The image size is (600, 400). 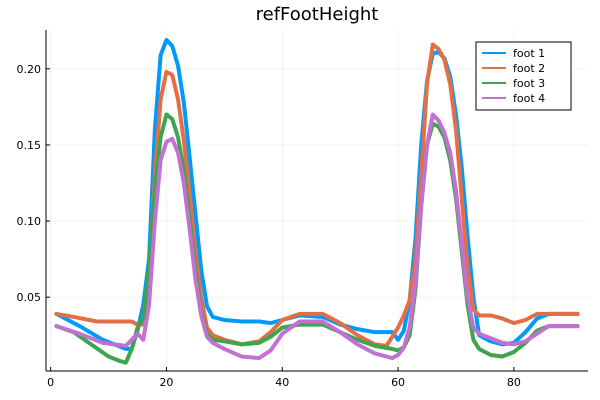 What do you see at coordinates (529, 53) in the screenshot?
I see `legend-label-1: foot 1` at bounding box center [529, 53].